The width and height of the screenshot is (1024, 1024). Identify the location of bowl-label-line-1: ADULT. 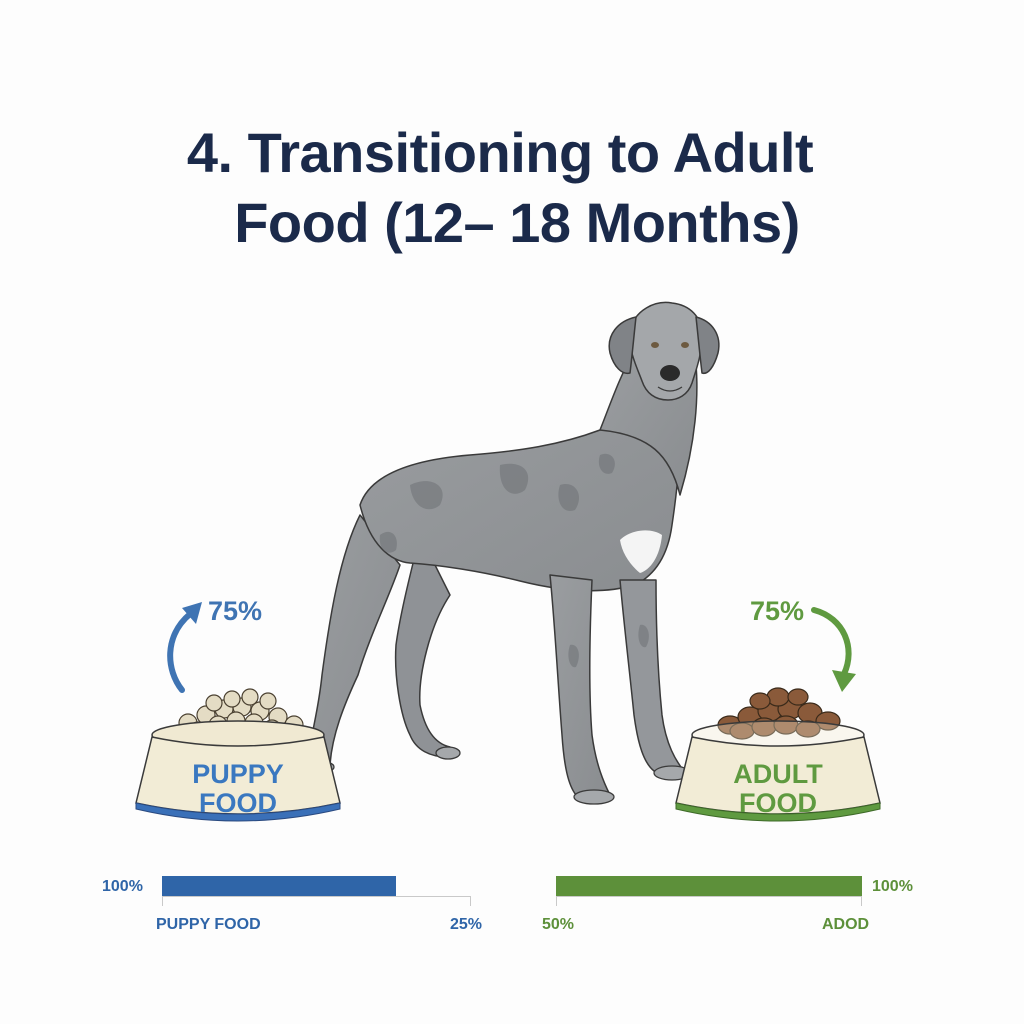
(778, 774).